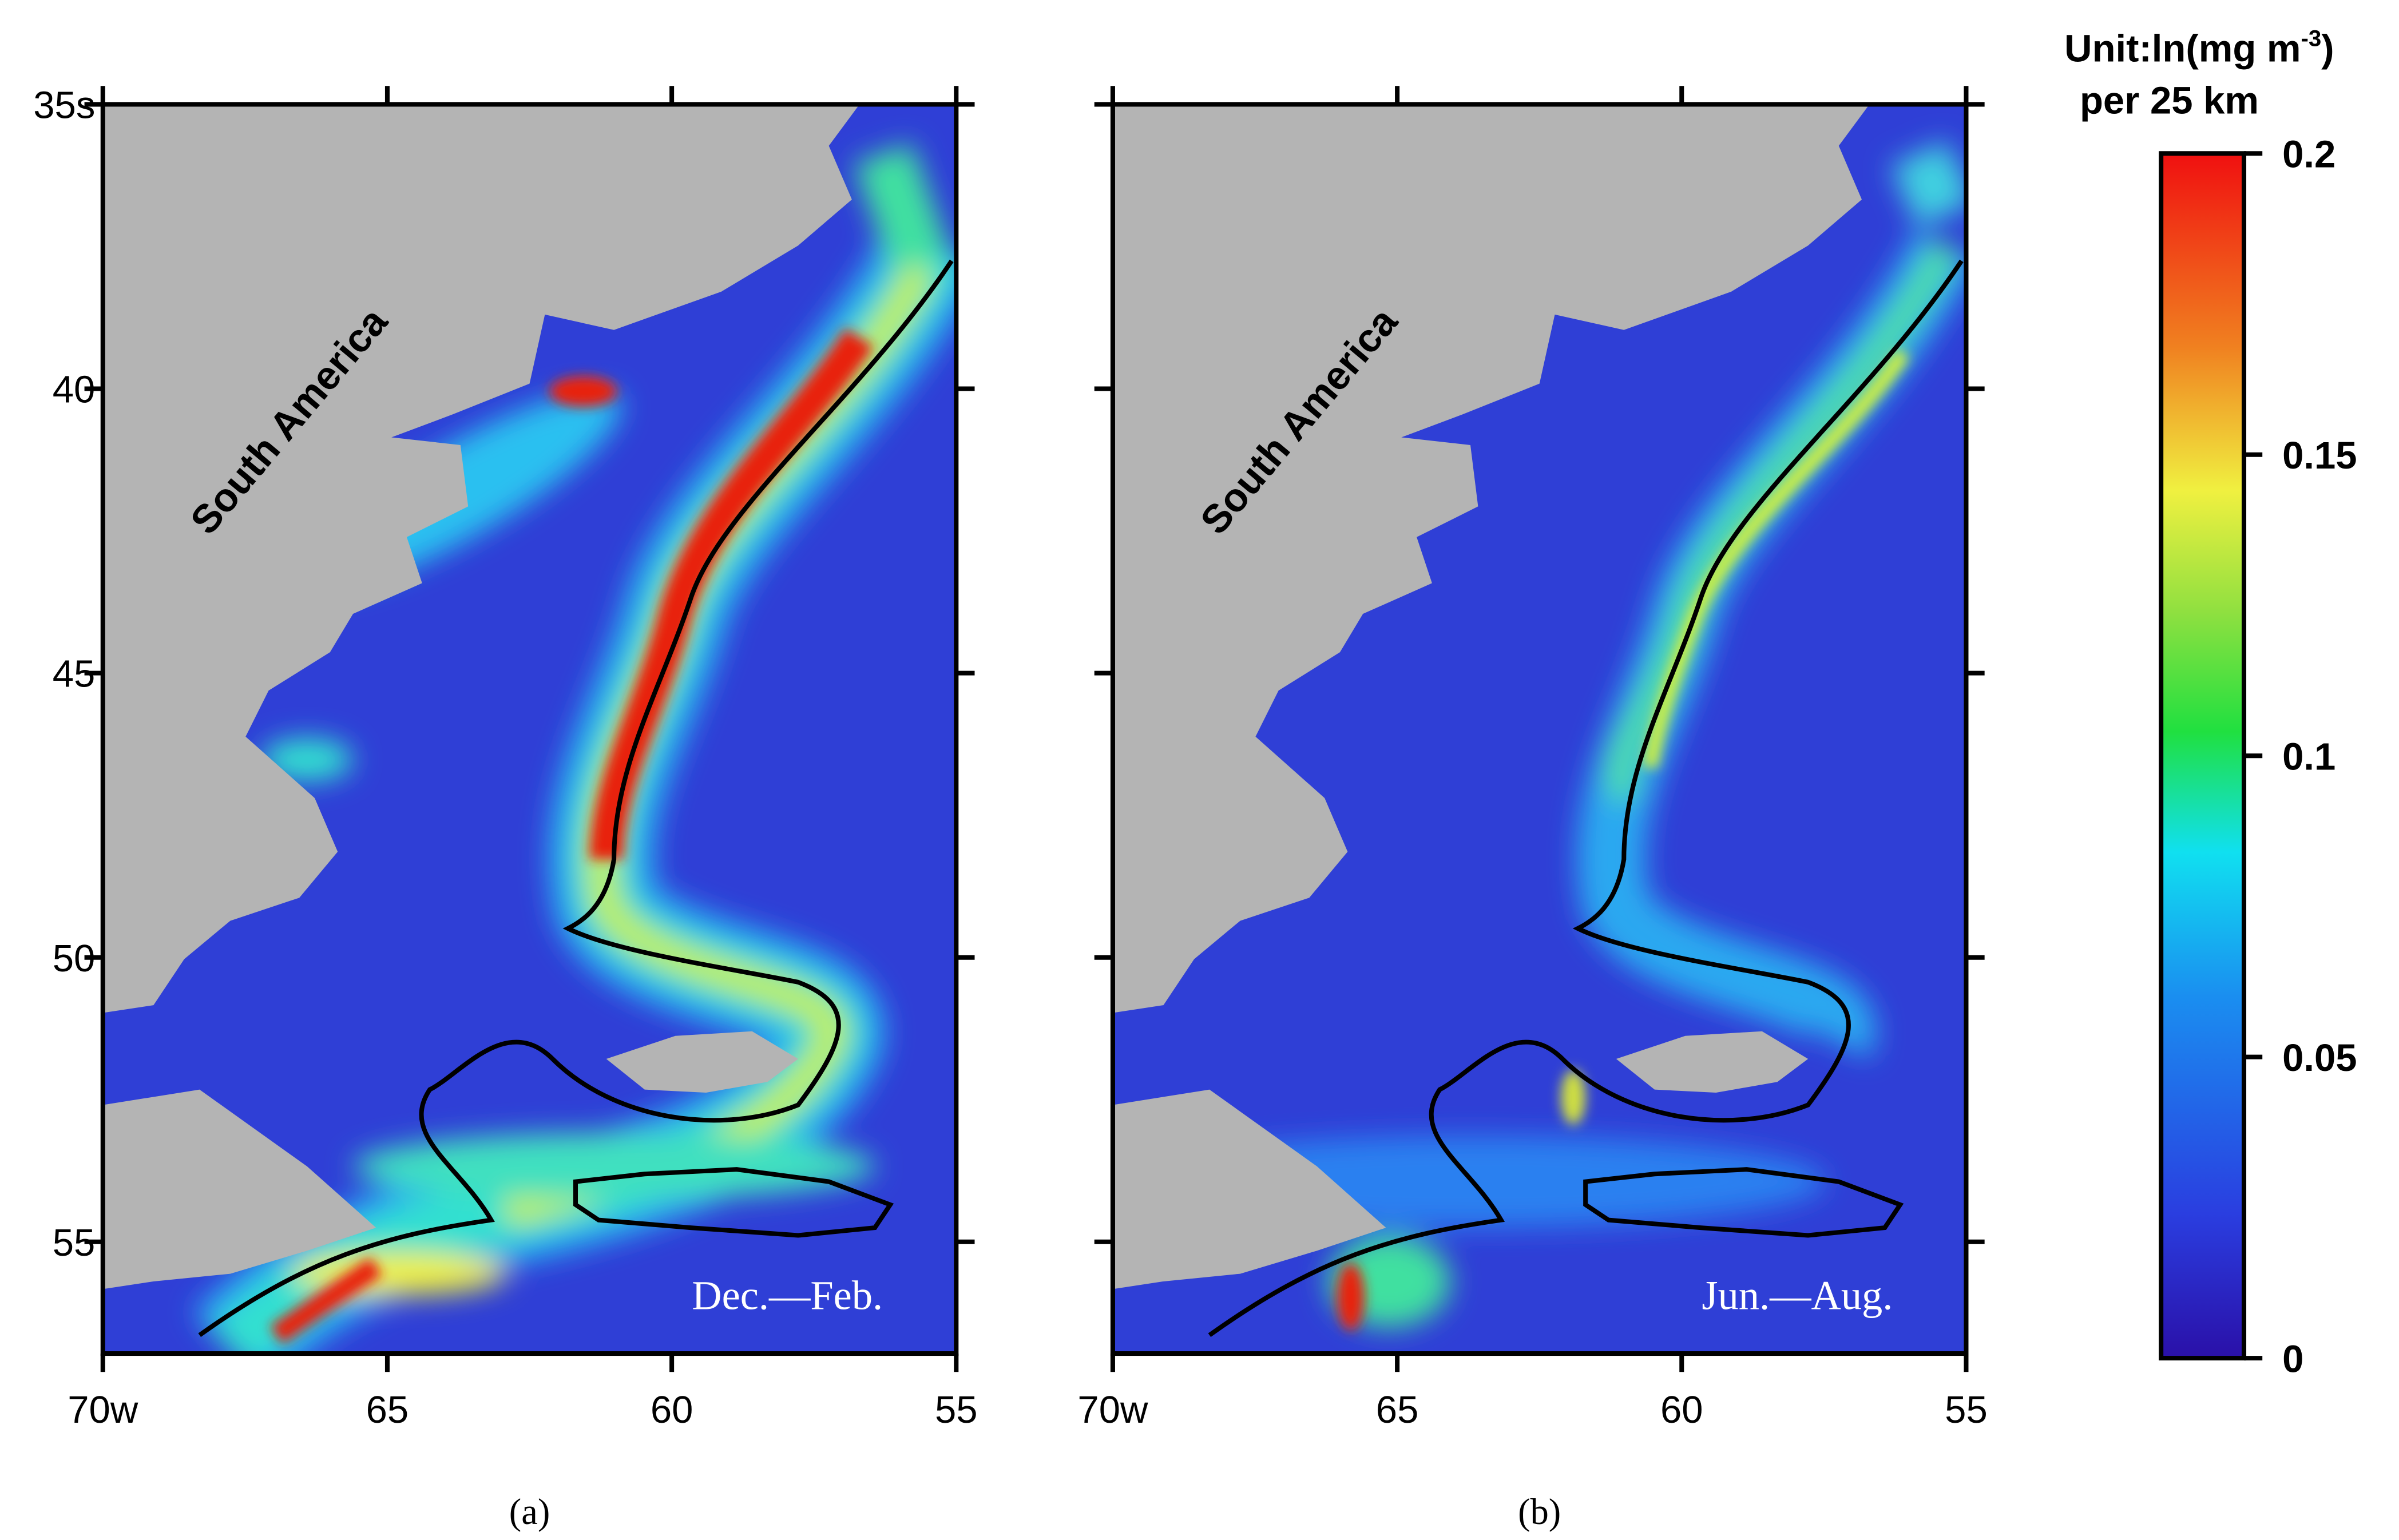 This screenshot has height=1540, width=2399. What do you see at coordinates (2308, 154) in the screenshot?
I see `colorbar-tick-label: 0.2` at bounding box center [2308, 154].